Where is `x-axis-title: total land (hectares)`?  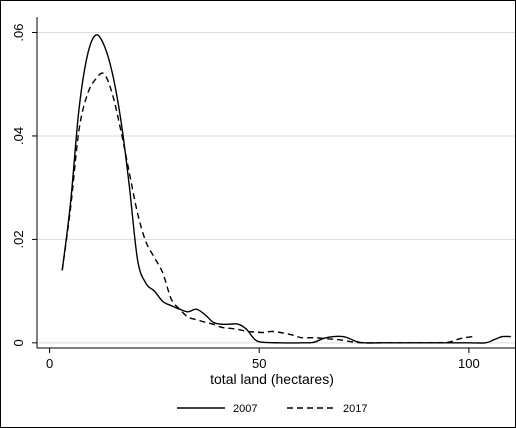
x-axis-title: total land (hectares) is located at coordinates (272, 379).